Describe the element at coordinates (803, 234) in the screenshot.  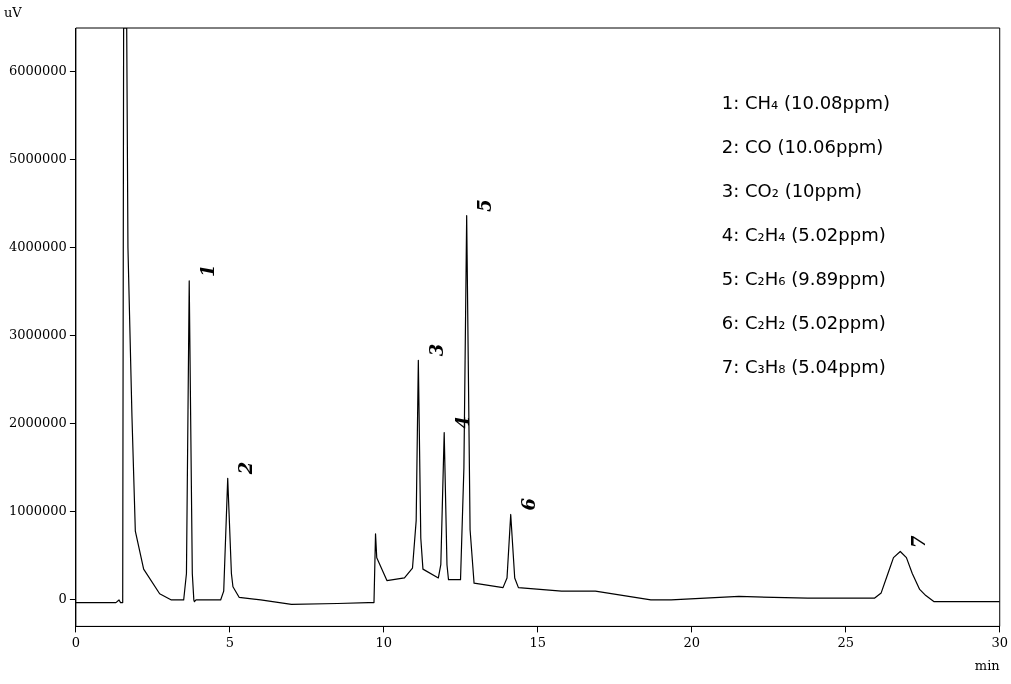
I see `annotation: 4: C₂H₄ (5.02ppm)` at that location.